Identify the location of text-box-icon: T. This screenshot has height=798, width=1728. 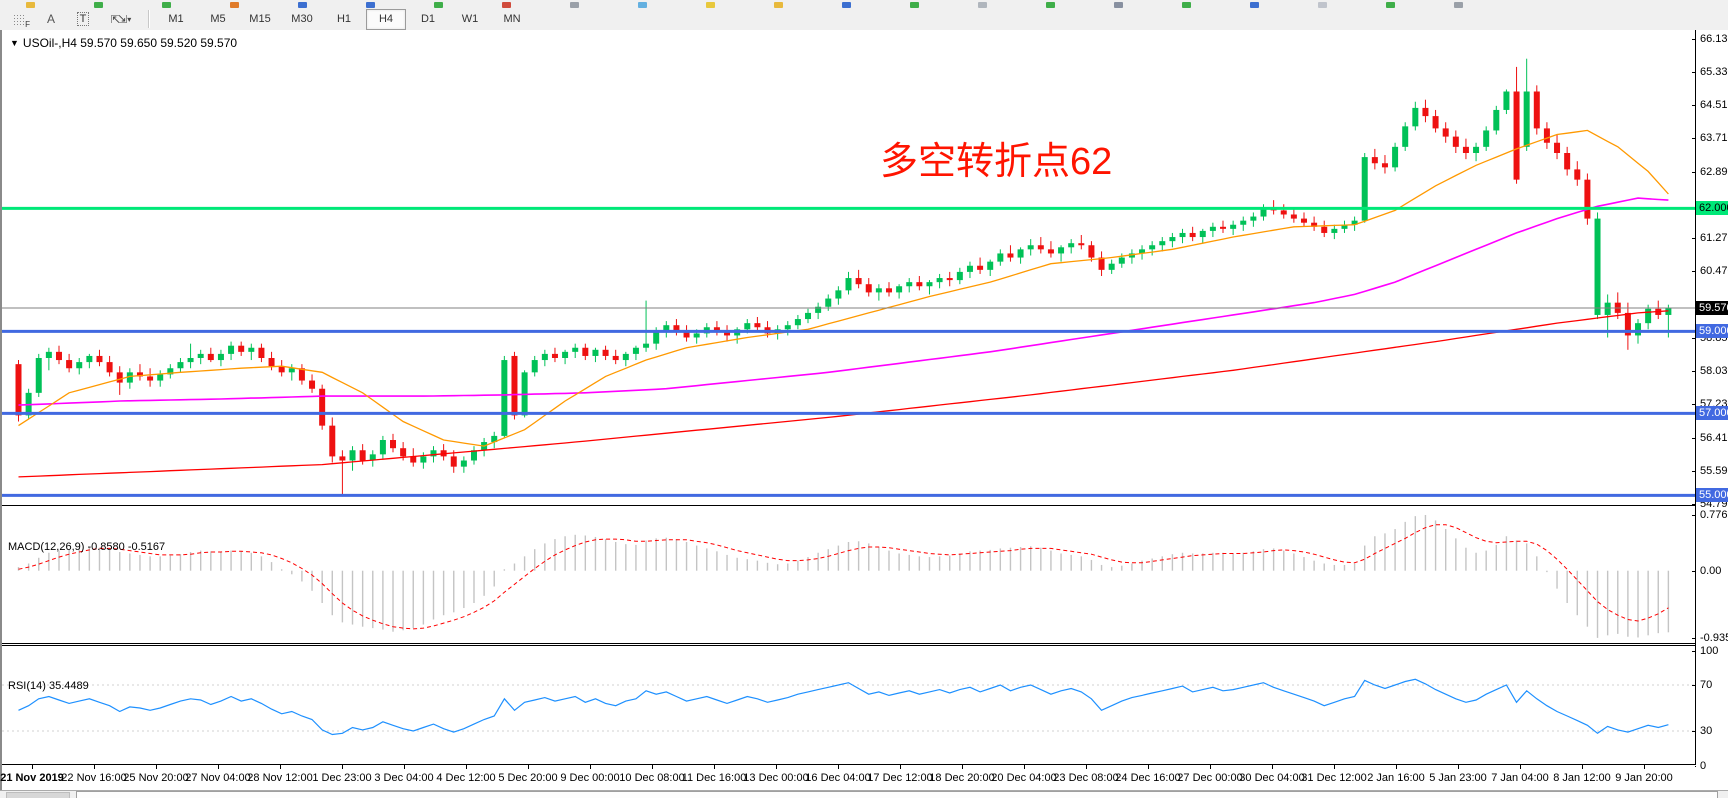
(83, 19).